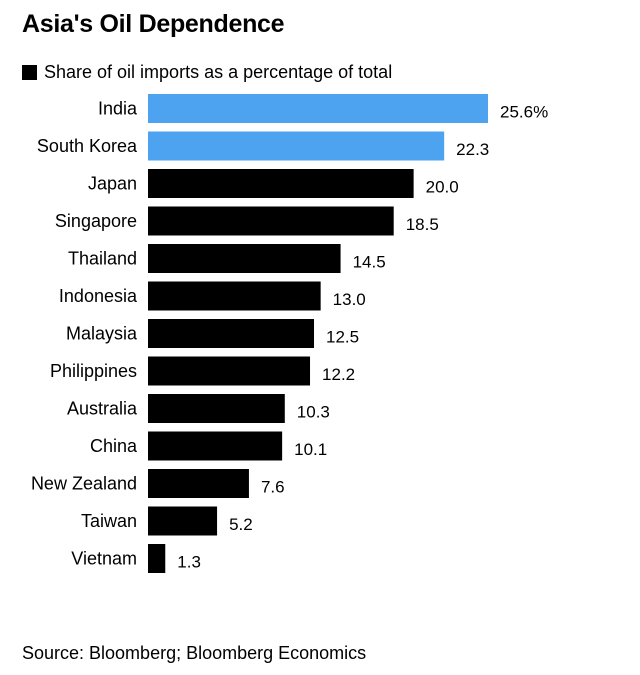 The image size is (640, 675). I want to click on category-label-new-zealand: New Zealand, so click(84, 484).